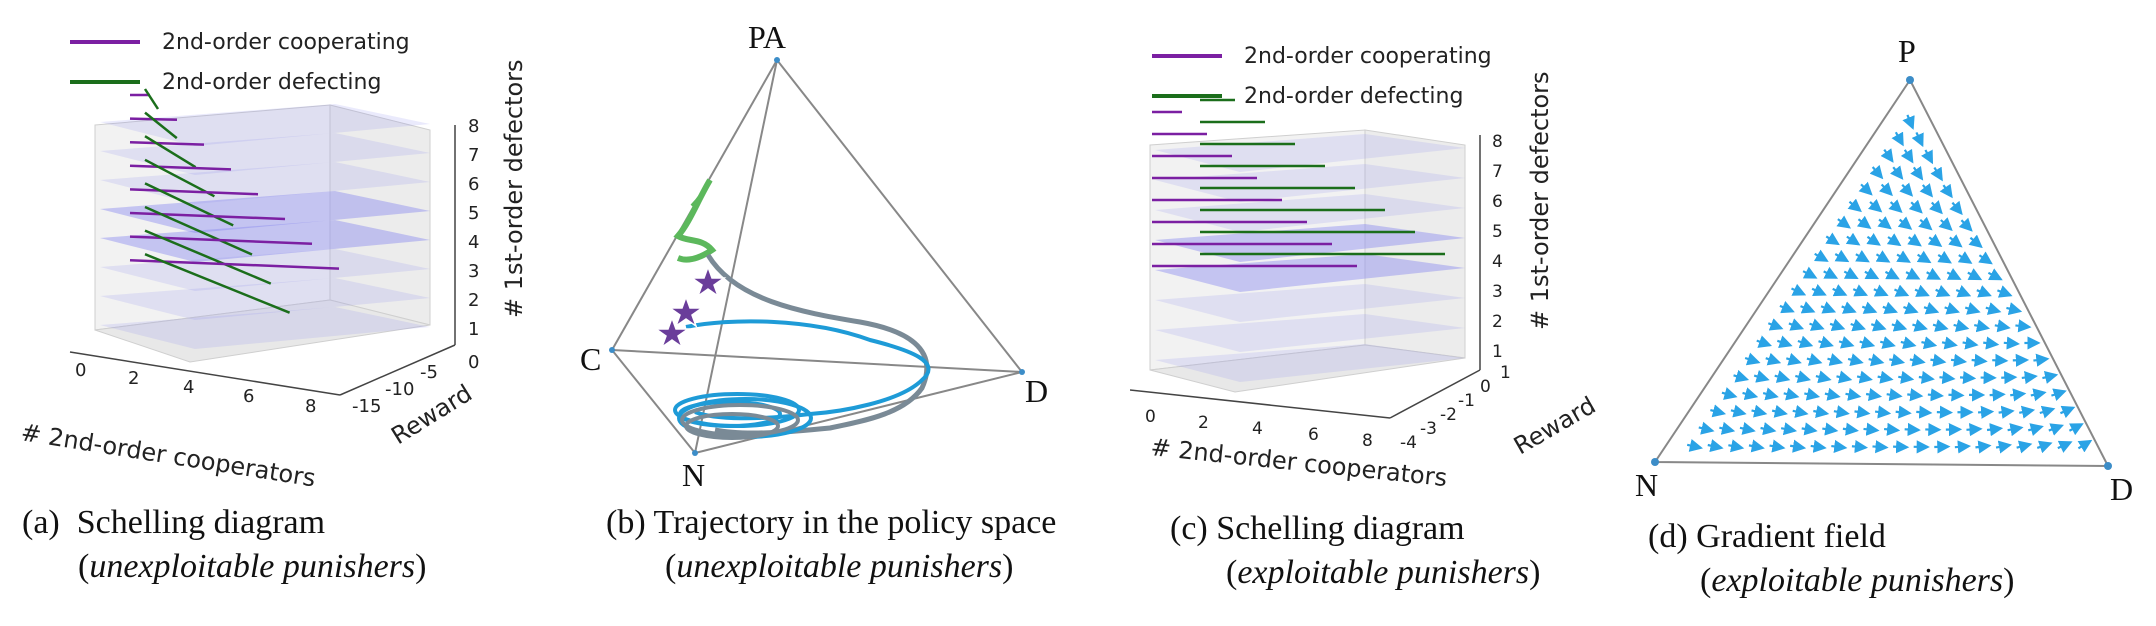 The height and width of the screenshot is (626, 2156). I want to click on x-tick-labels: 0 2 4 6 8, so click(1259, 429).